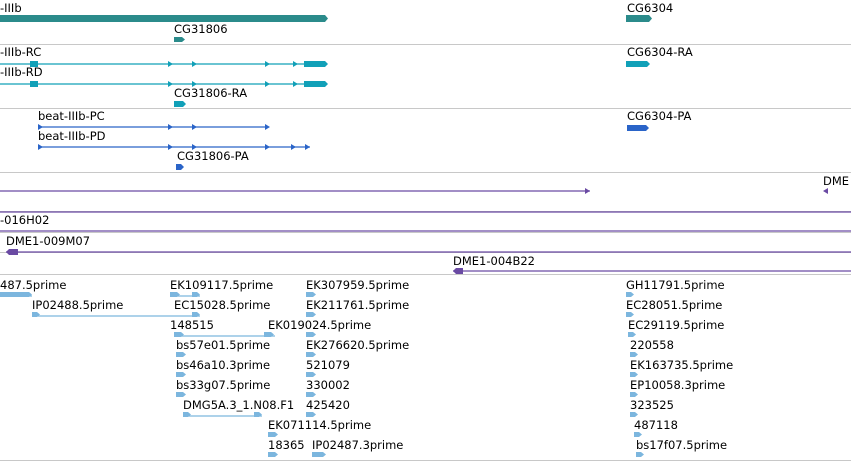  I want to click on clone-end-009m07, so click(12, 252).